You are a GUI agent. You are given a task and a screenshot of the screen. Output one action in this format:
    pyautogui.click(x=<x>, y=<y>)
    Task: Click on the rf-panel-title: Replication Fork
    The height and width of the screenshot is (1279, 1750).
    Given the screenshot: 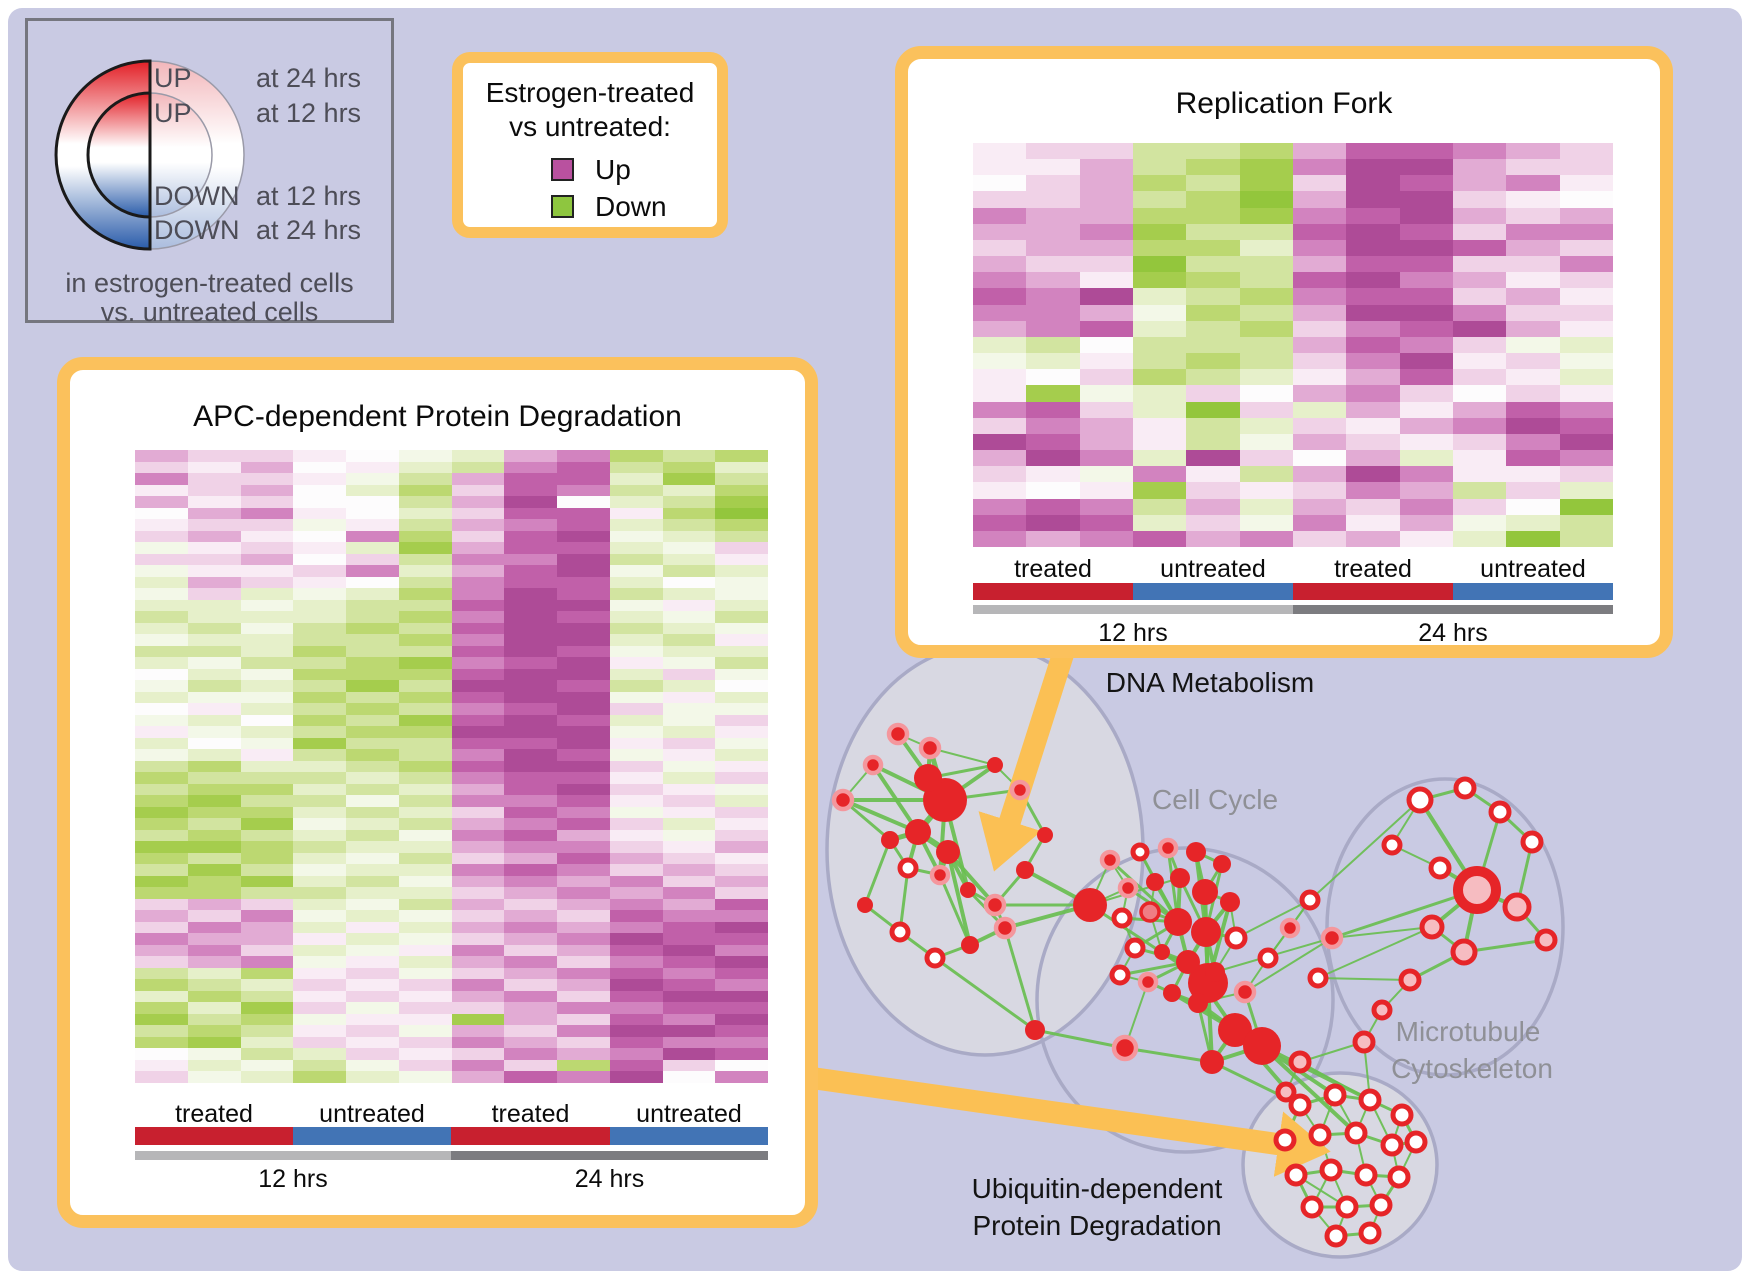 What is the action you would take?
    pyautogui.click(x=1284, y=103)
    